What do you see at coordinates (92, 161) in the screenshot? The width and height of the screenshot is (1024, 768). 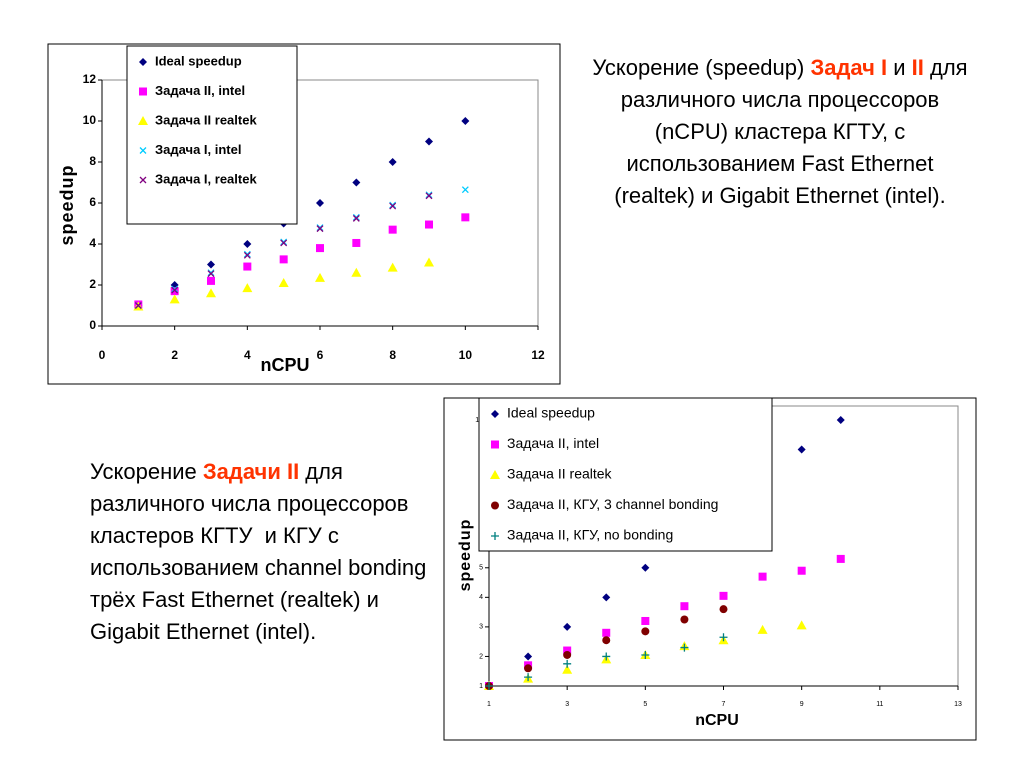 I see `y-tick-label: 8` at bounding box center [92, 161].